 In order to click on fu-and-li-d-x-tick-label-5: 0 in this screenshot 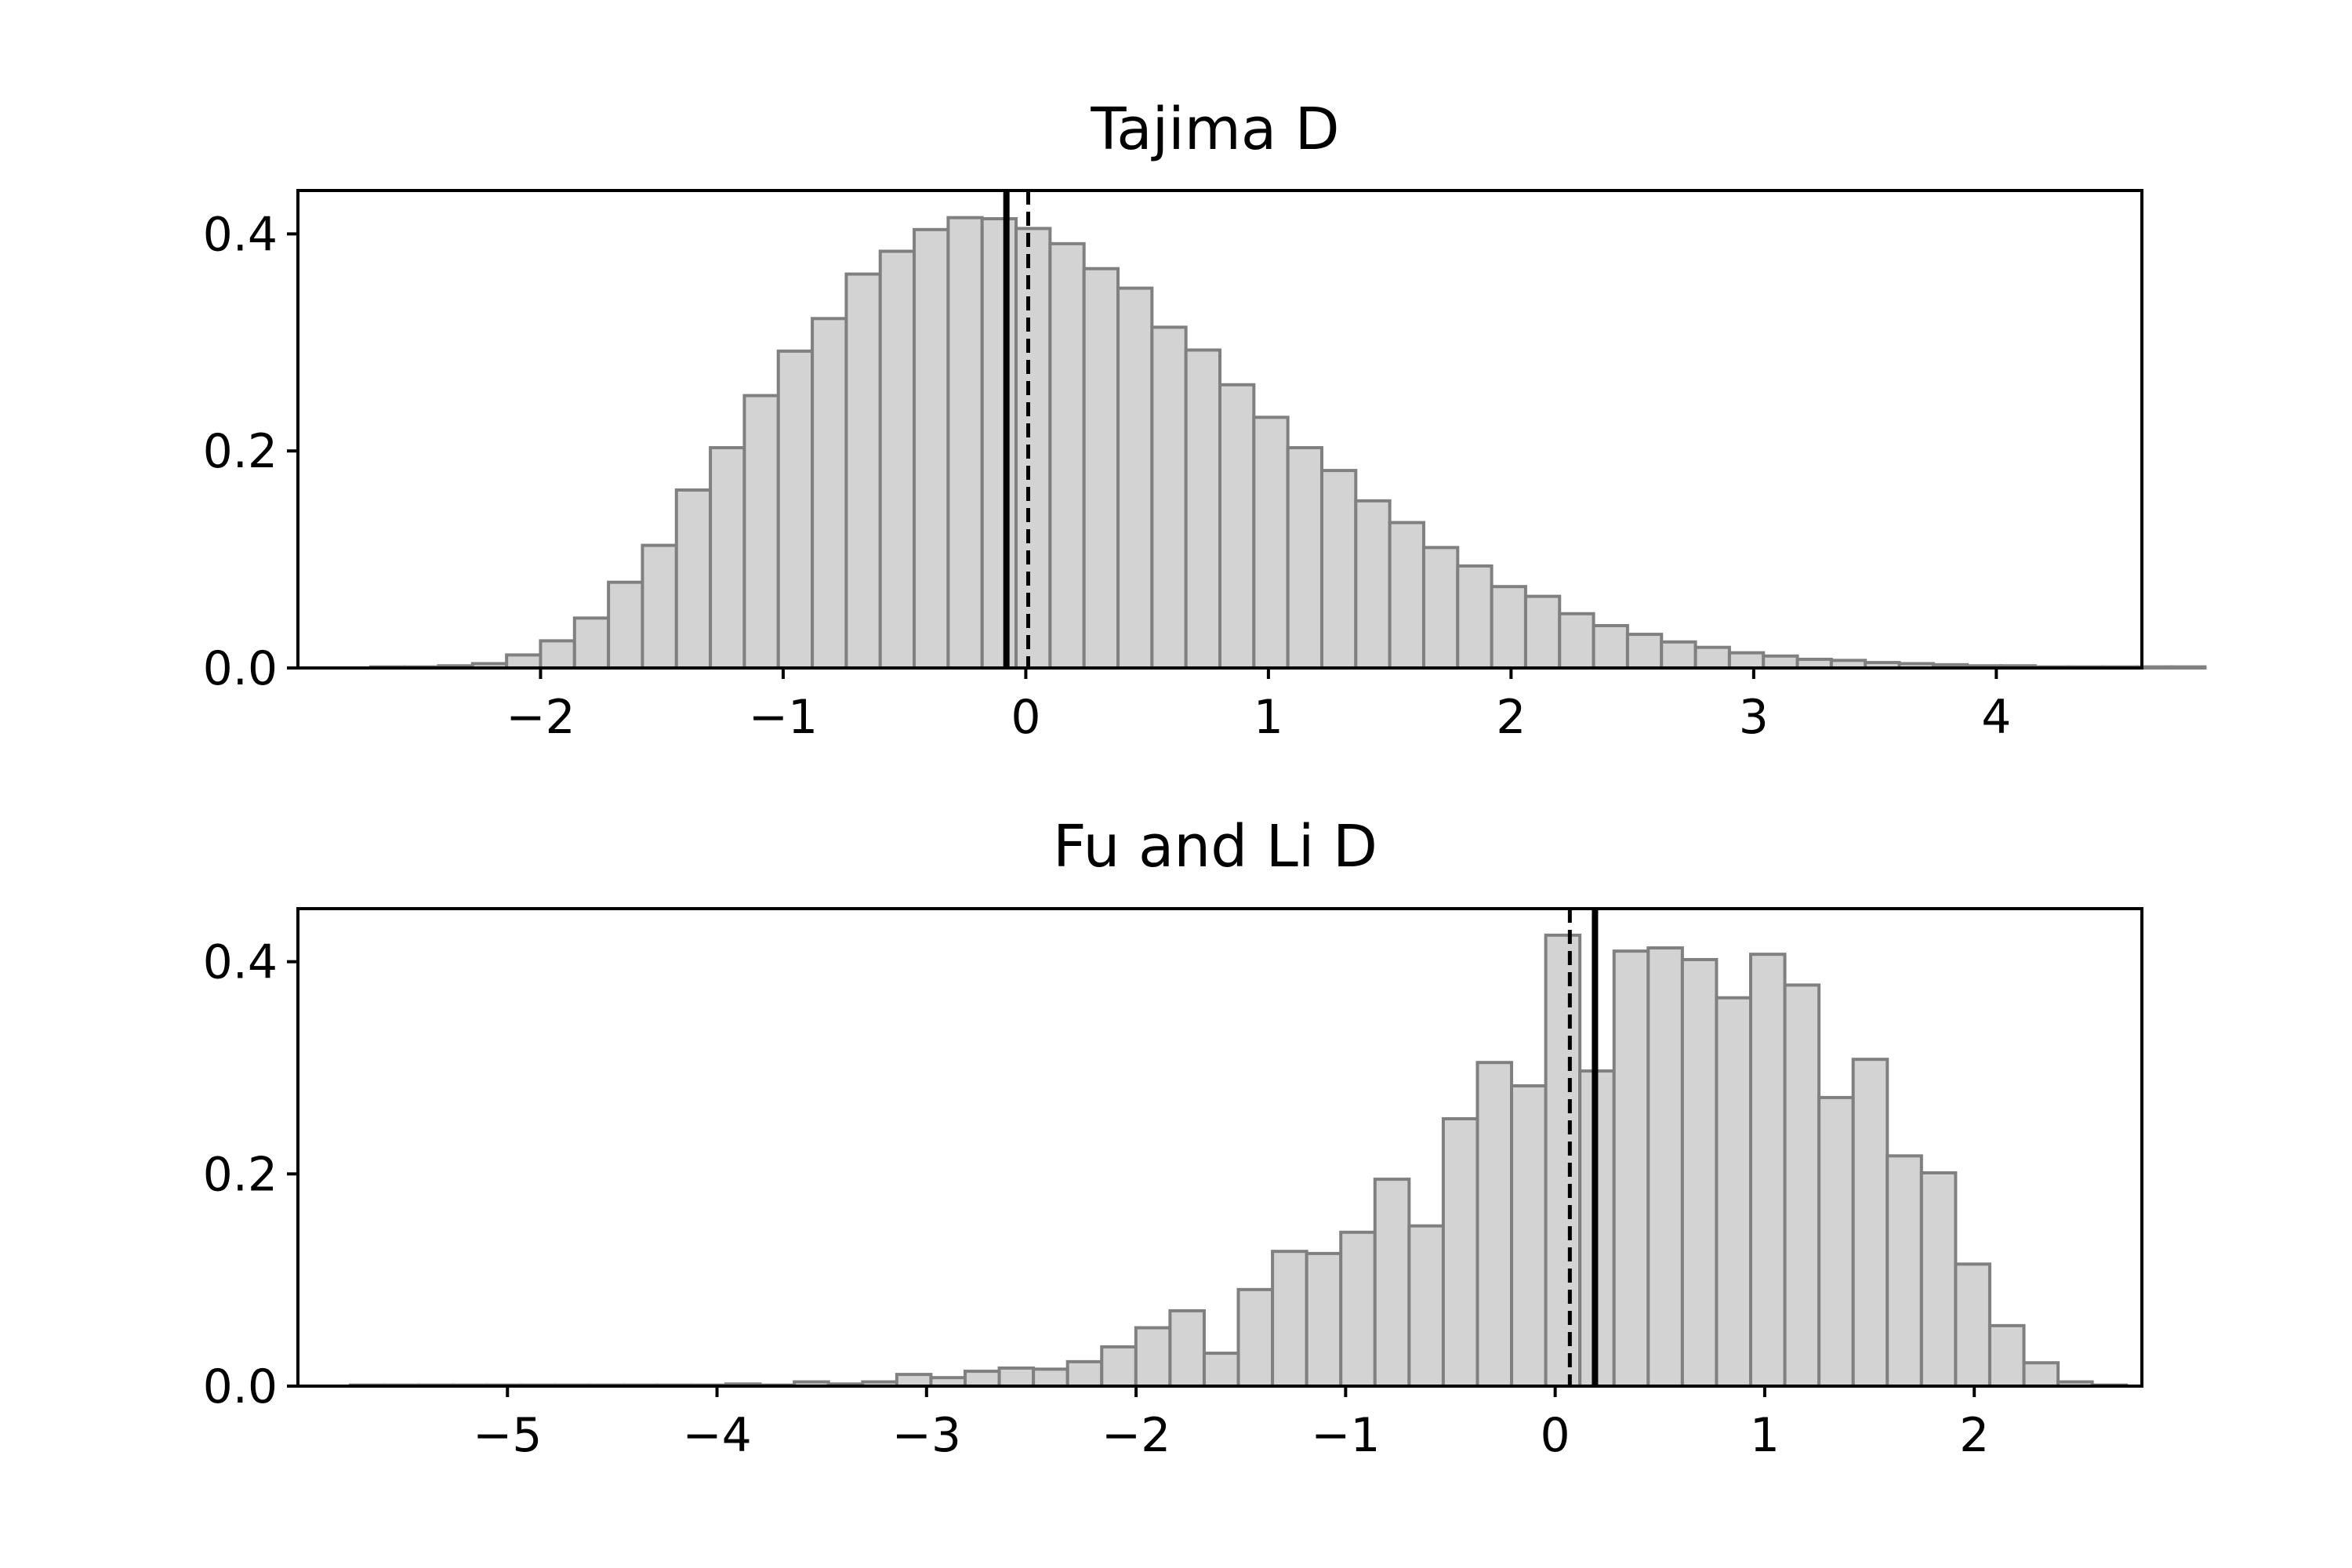, I will do `click(1555, 1435)`.